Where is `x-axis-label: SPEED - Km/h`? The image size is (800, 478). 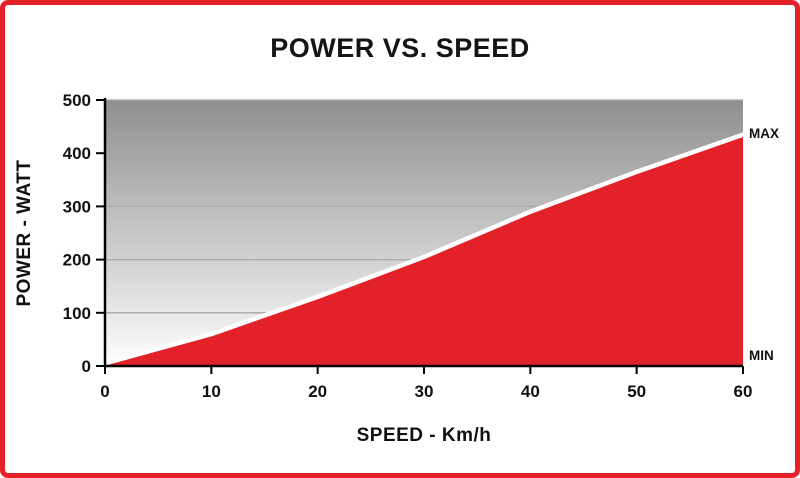
x-axis-label: SPEED - Km/h is located at coordinates (424, 435).